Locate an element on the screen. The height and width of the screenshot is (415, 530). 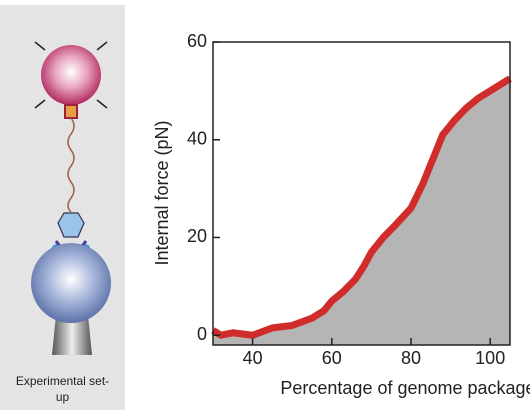
y-tick-label: 20 is located at coordinates (197, 236).